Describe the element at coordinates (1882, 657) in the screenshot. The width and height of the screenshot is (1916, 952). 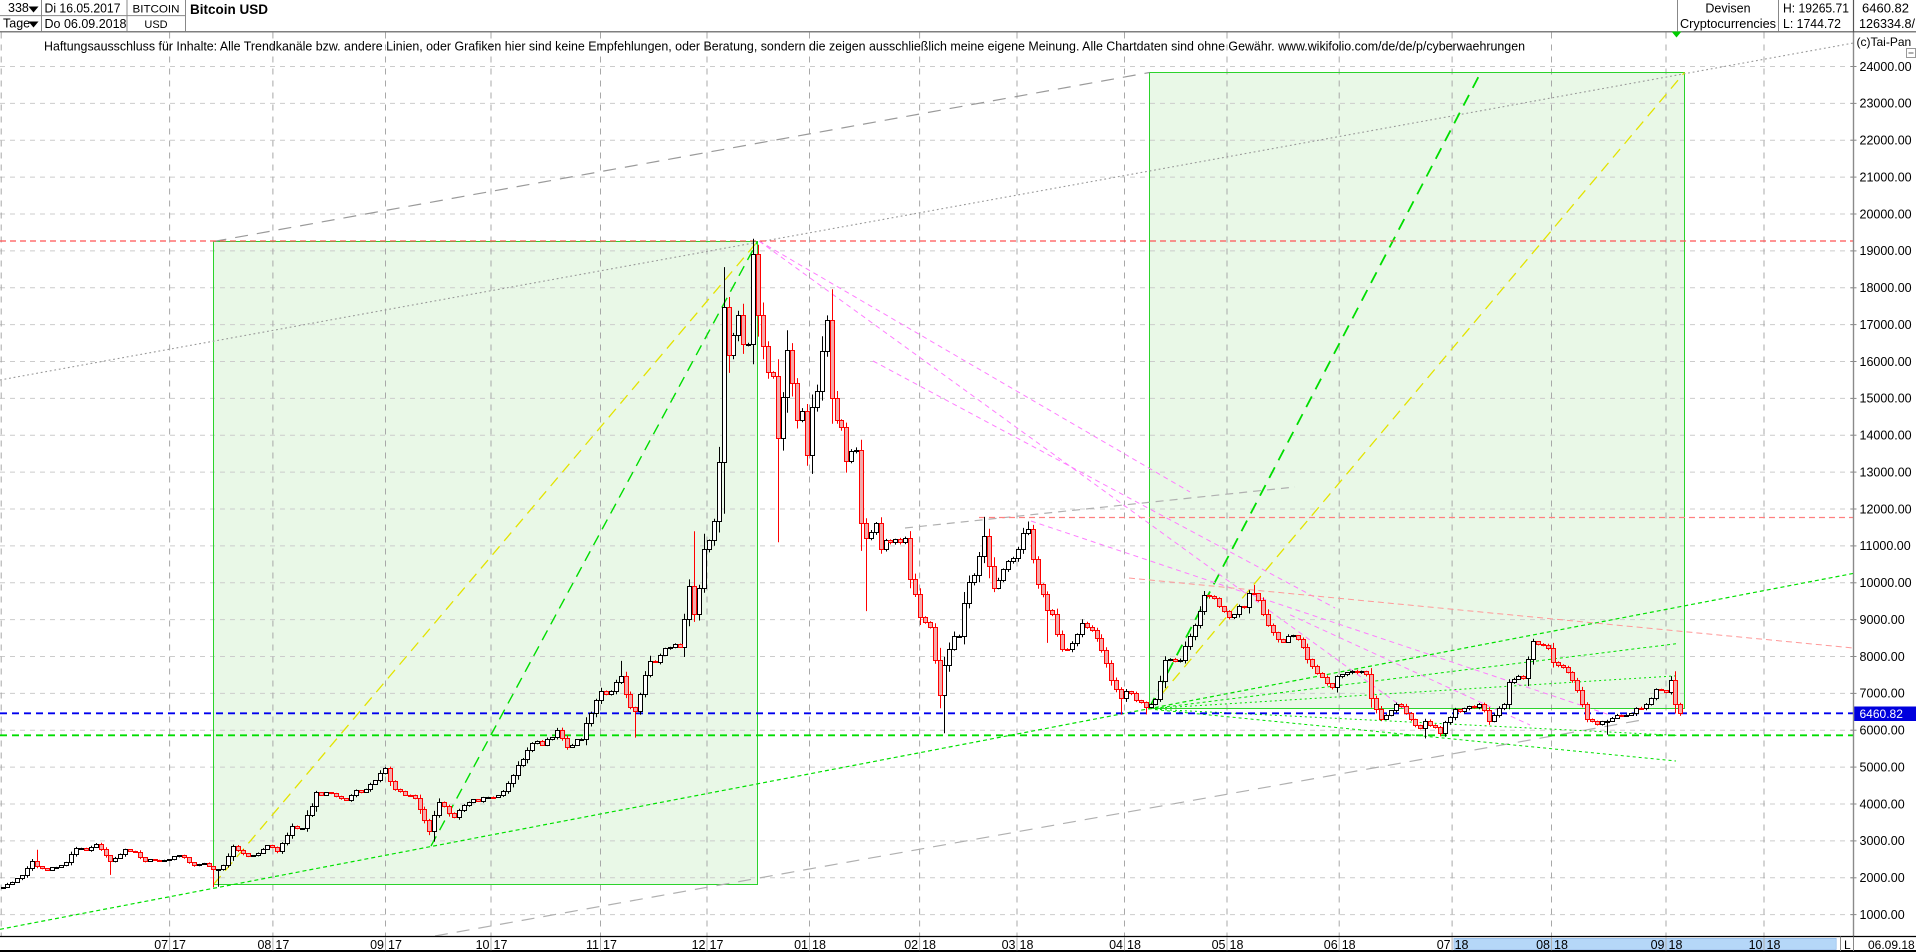
I see `svg-text: 8000.00` at that location.